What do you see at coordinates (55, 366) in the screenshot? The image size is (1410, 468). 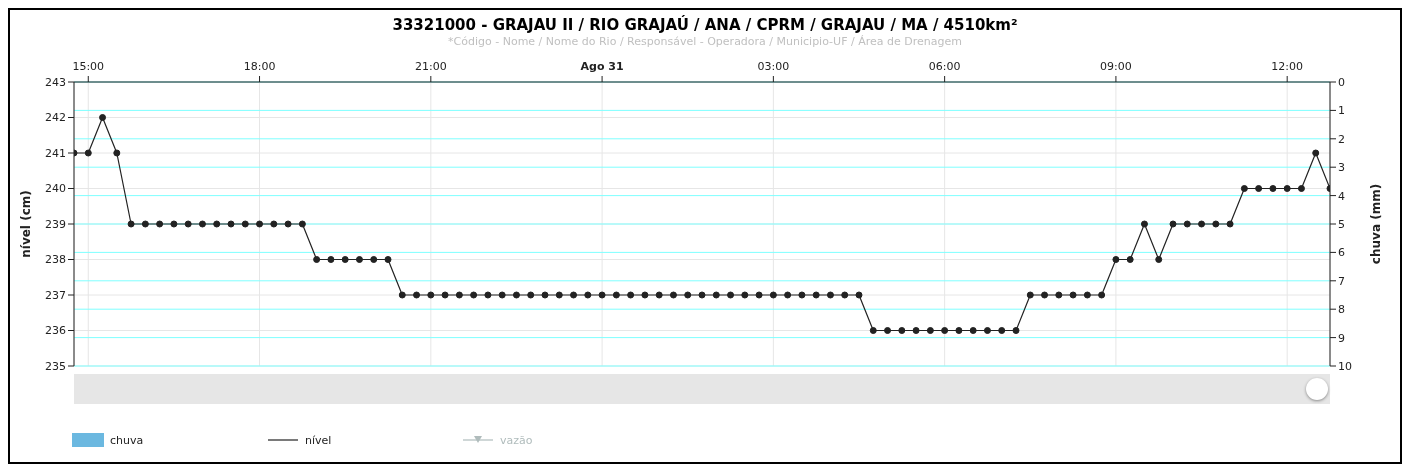 I see `y-tick-label: 235` at bounding box center [55, 366].